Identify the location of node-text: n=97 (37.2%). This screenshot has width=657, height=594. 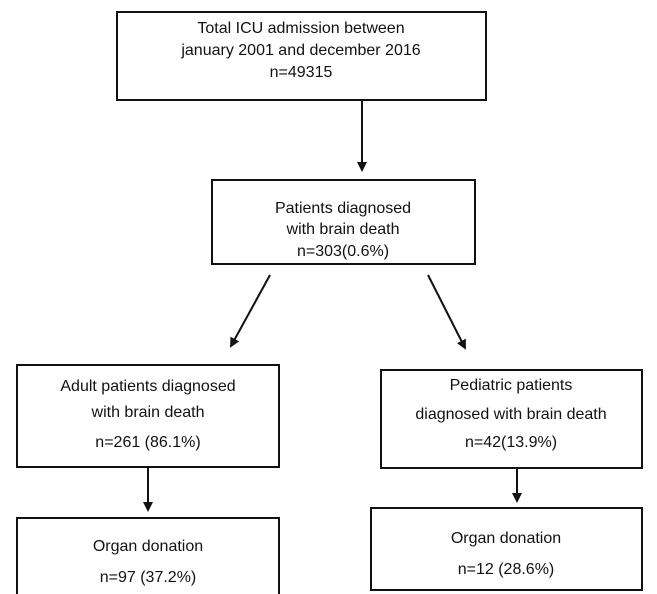
(148, 577).